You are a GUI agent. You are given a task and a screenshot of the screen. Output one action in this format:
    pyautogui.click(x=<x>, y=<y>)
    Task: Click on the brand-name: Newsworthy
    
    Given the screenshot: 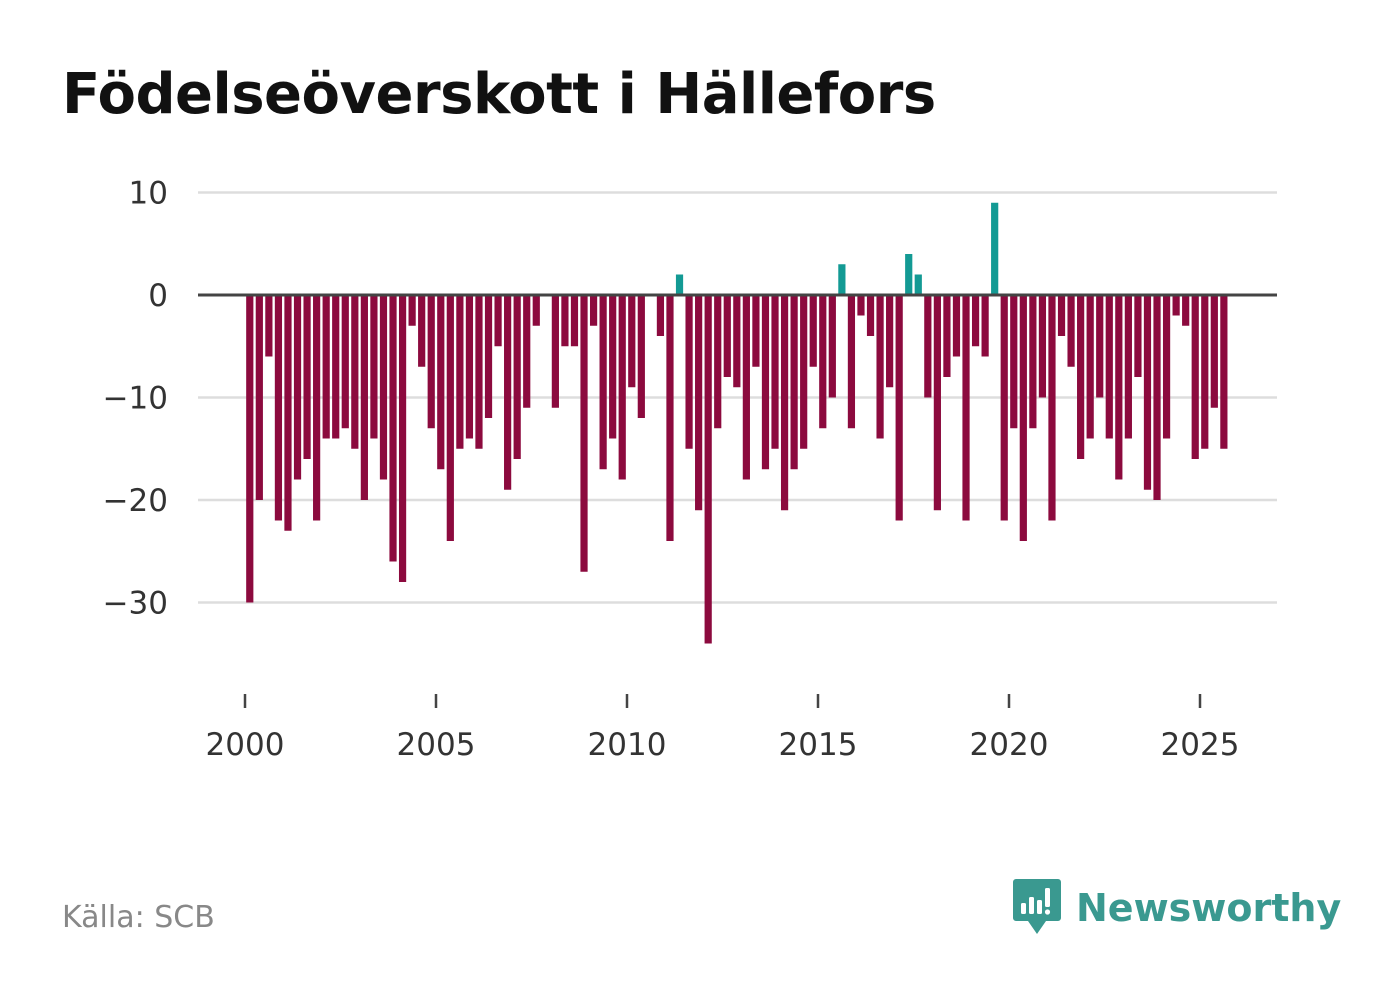 What is the action you would take?
    pyautogui.click(x=1209, y=908)
    